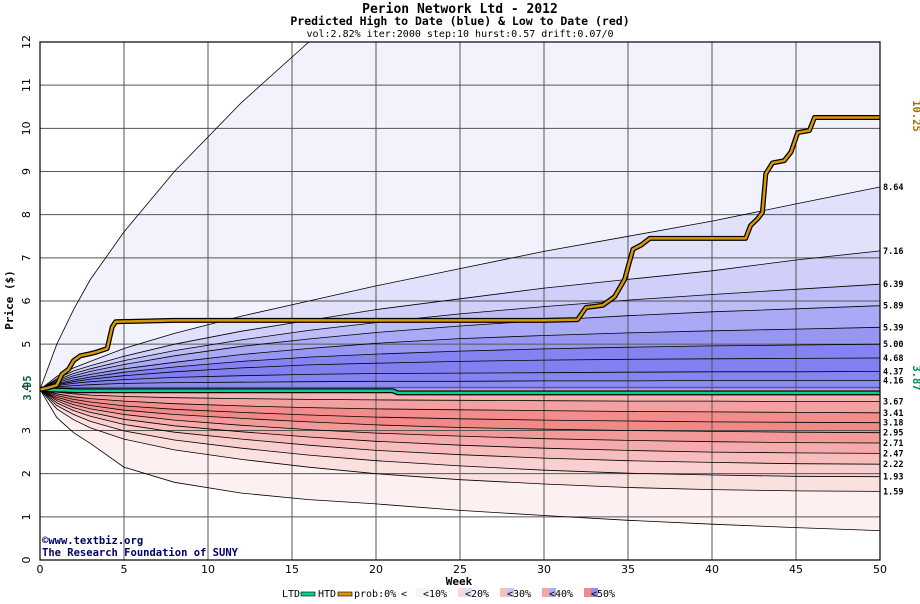 Image resolution: width=920 pixels, height=604 pixels. Describe the element at coordinates (712, 569) in the screenshot. I see `x-tick-label: 40` at that location.